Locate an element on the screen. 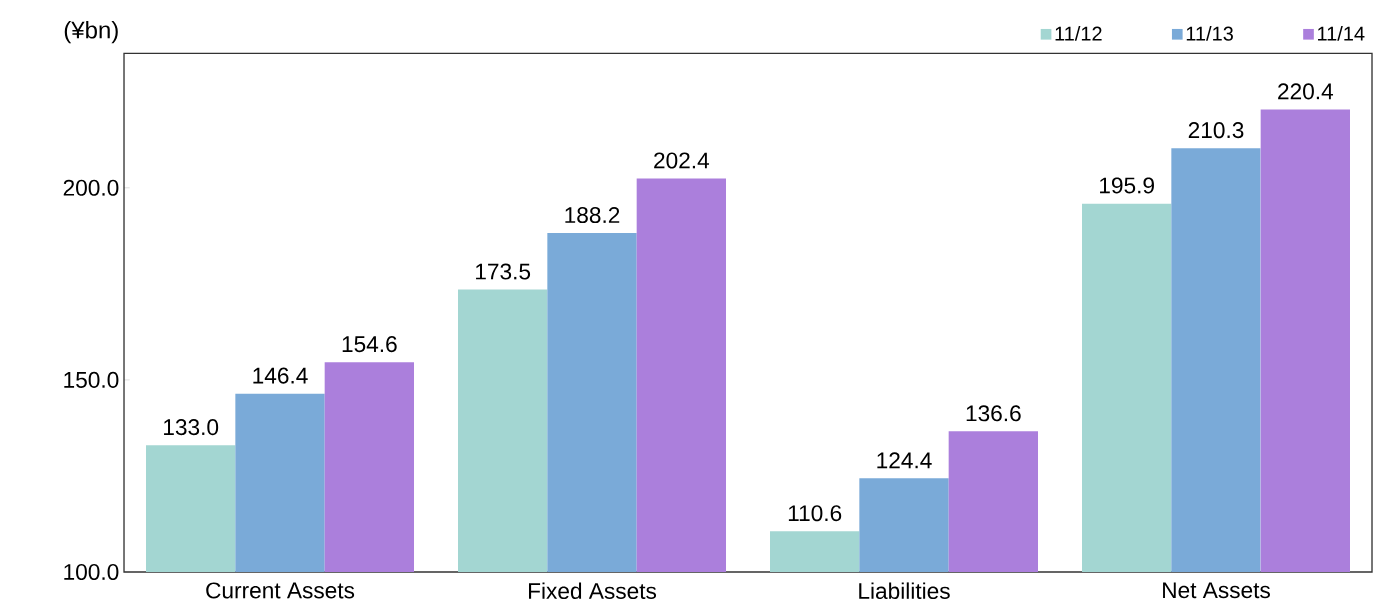 The height and width of the screenshot is (616, 1384). data-label: 124.4 is located at coordinates (904, 460).